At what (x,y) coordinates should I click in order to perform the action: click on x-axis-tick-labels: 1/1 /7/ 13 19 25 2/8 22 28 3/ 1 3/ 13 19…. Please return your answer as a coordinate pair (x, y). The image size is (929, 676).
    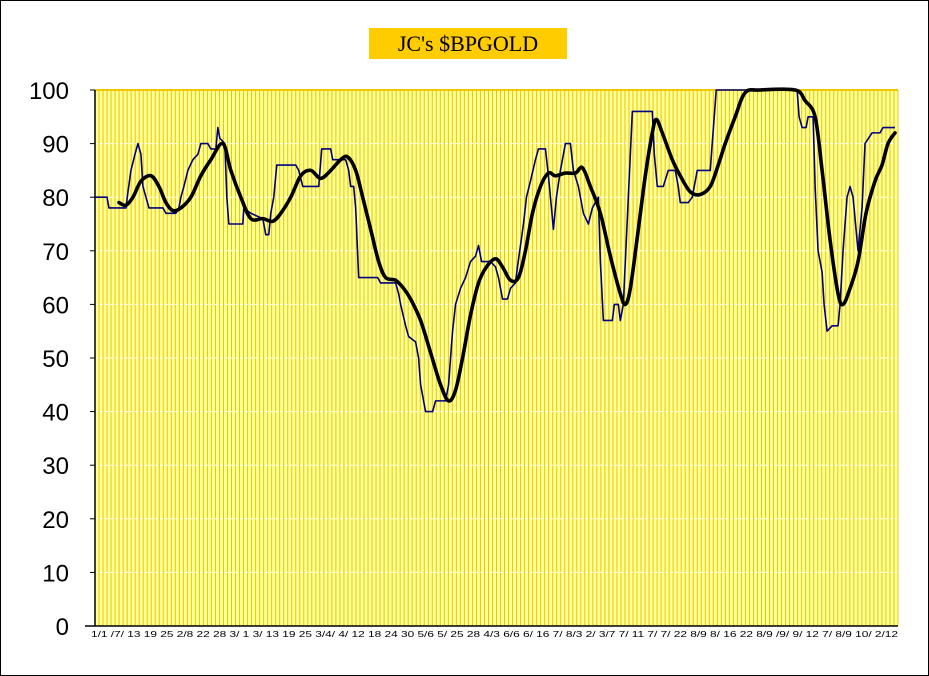
    Looking at the image, I should click on (495, 634).